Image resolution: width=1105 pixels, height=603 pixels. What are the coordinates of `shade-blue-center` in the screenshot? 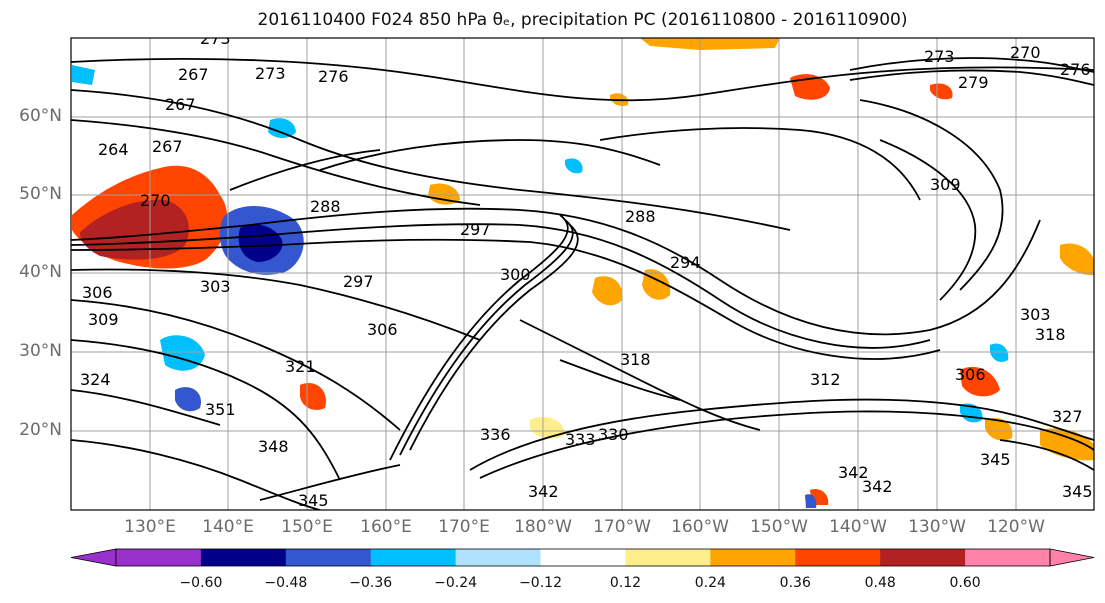 It's located at (574, 166).